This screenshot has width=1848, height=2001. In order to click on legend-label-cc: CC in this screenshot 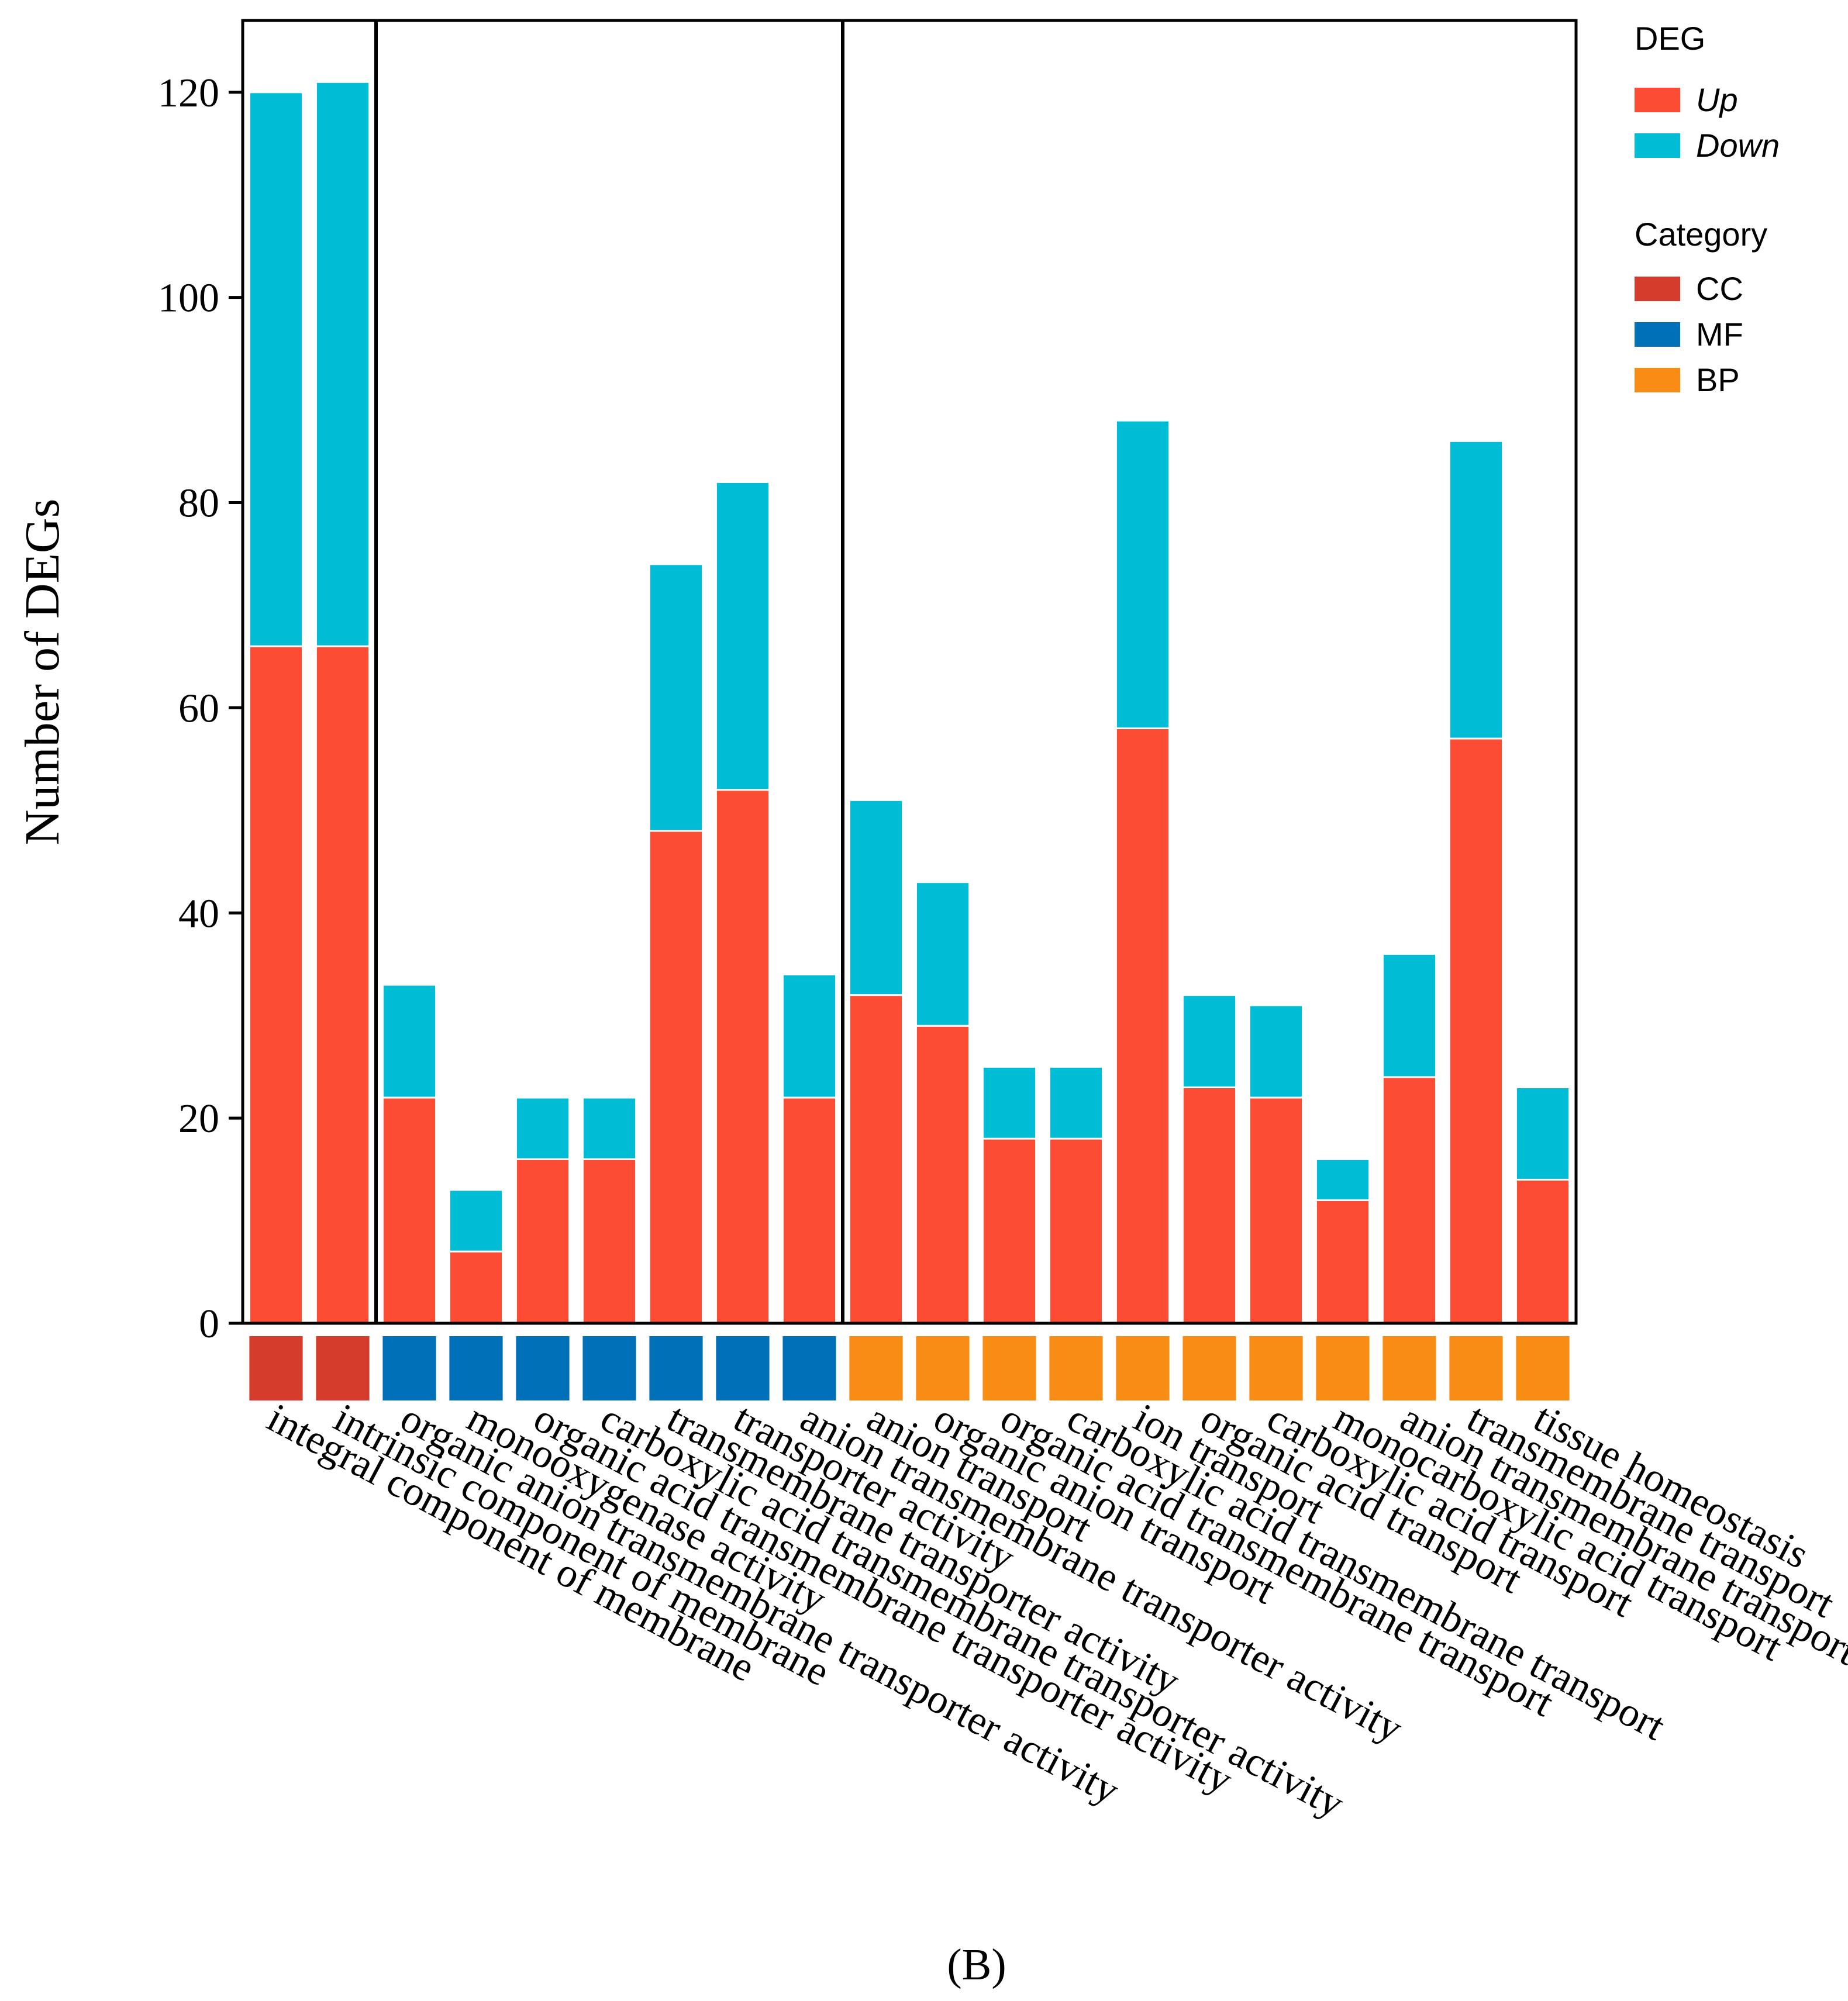, I will do `click(1719, 288)`.